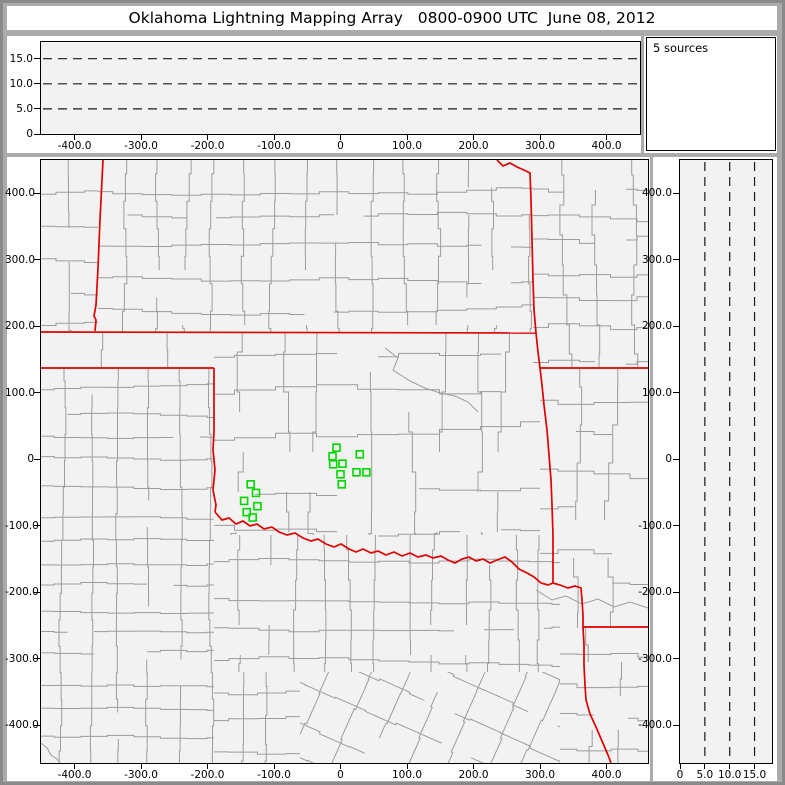 Image resolution: width=785 pixels, height=785 pixels. I want to click on map-x-tick-label: -200.0, so click(207, 775).